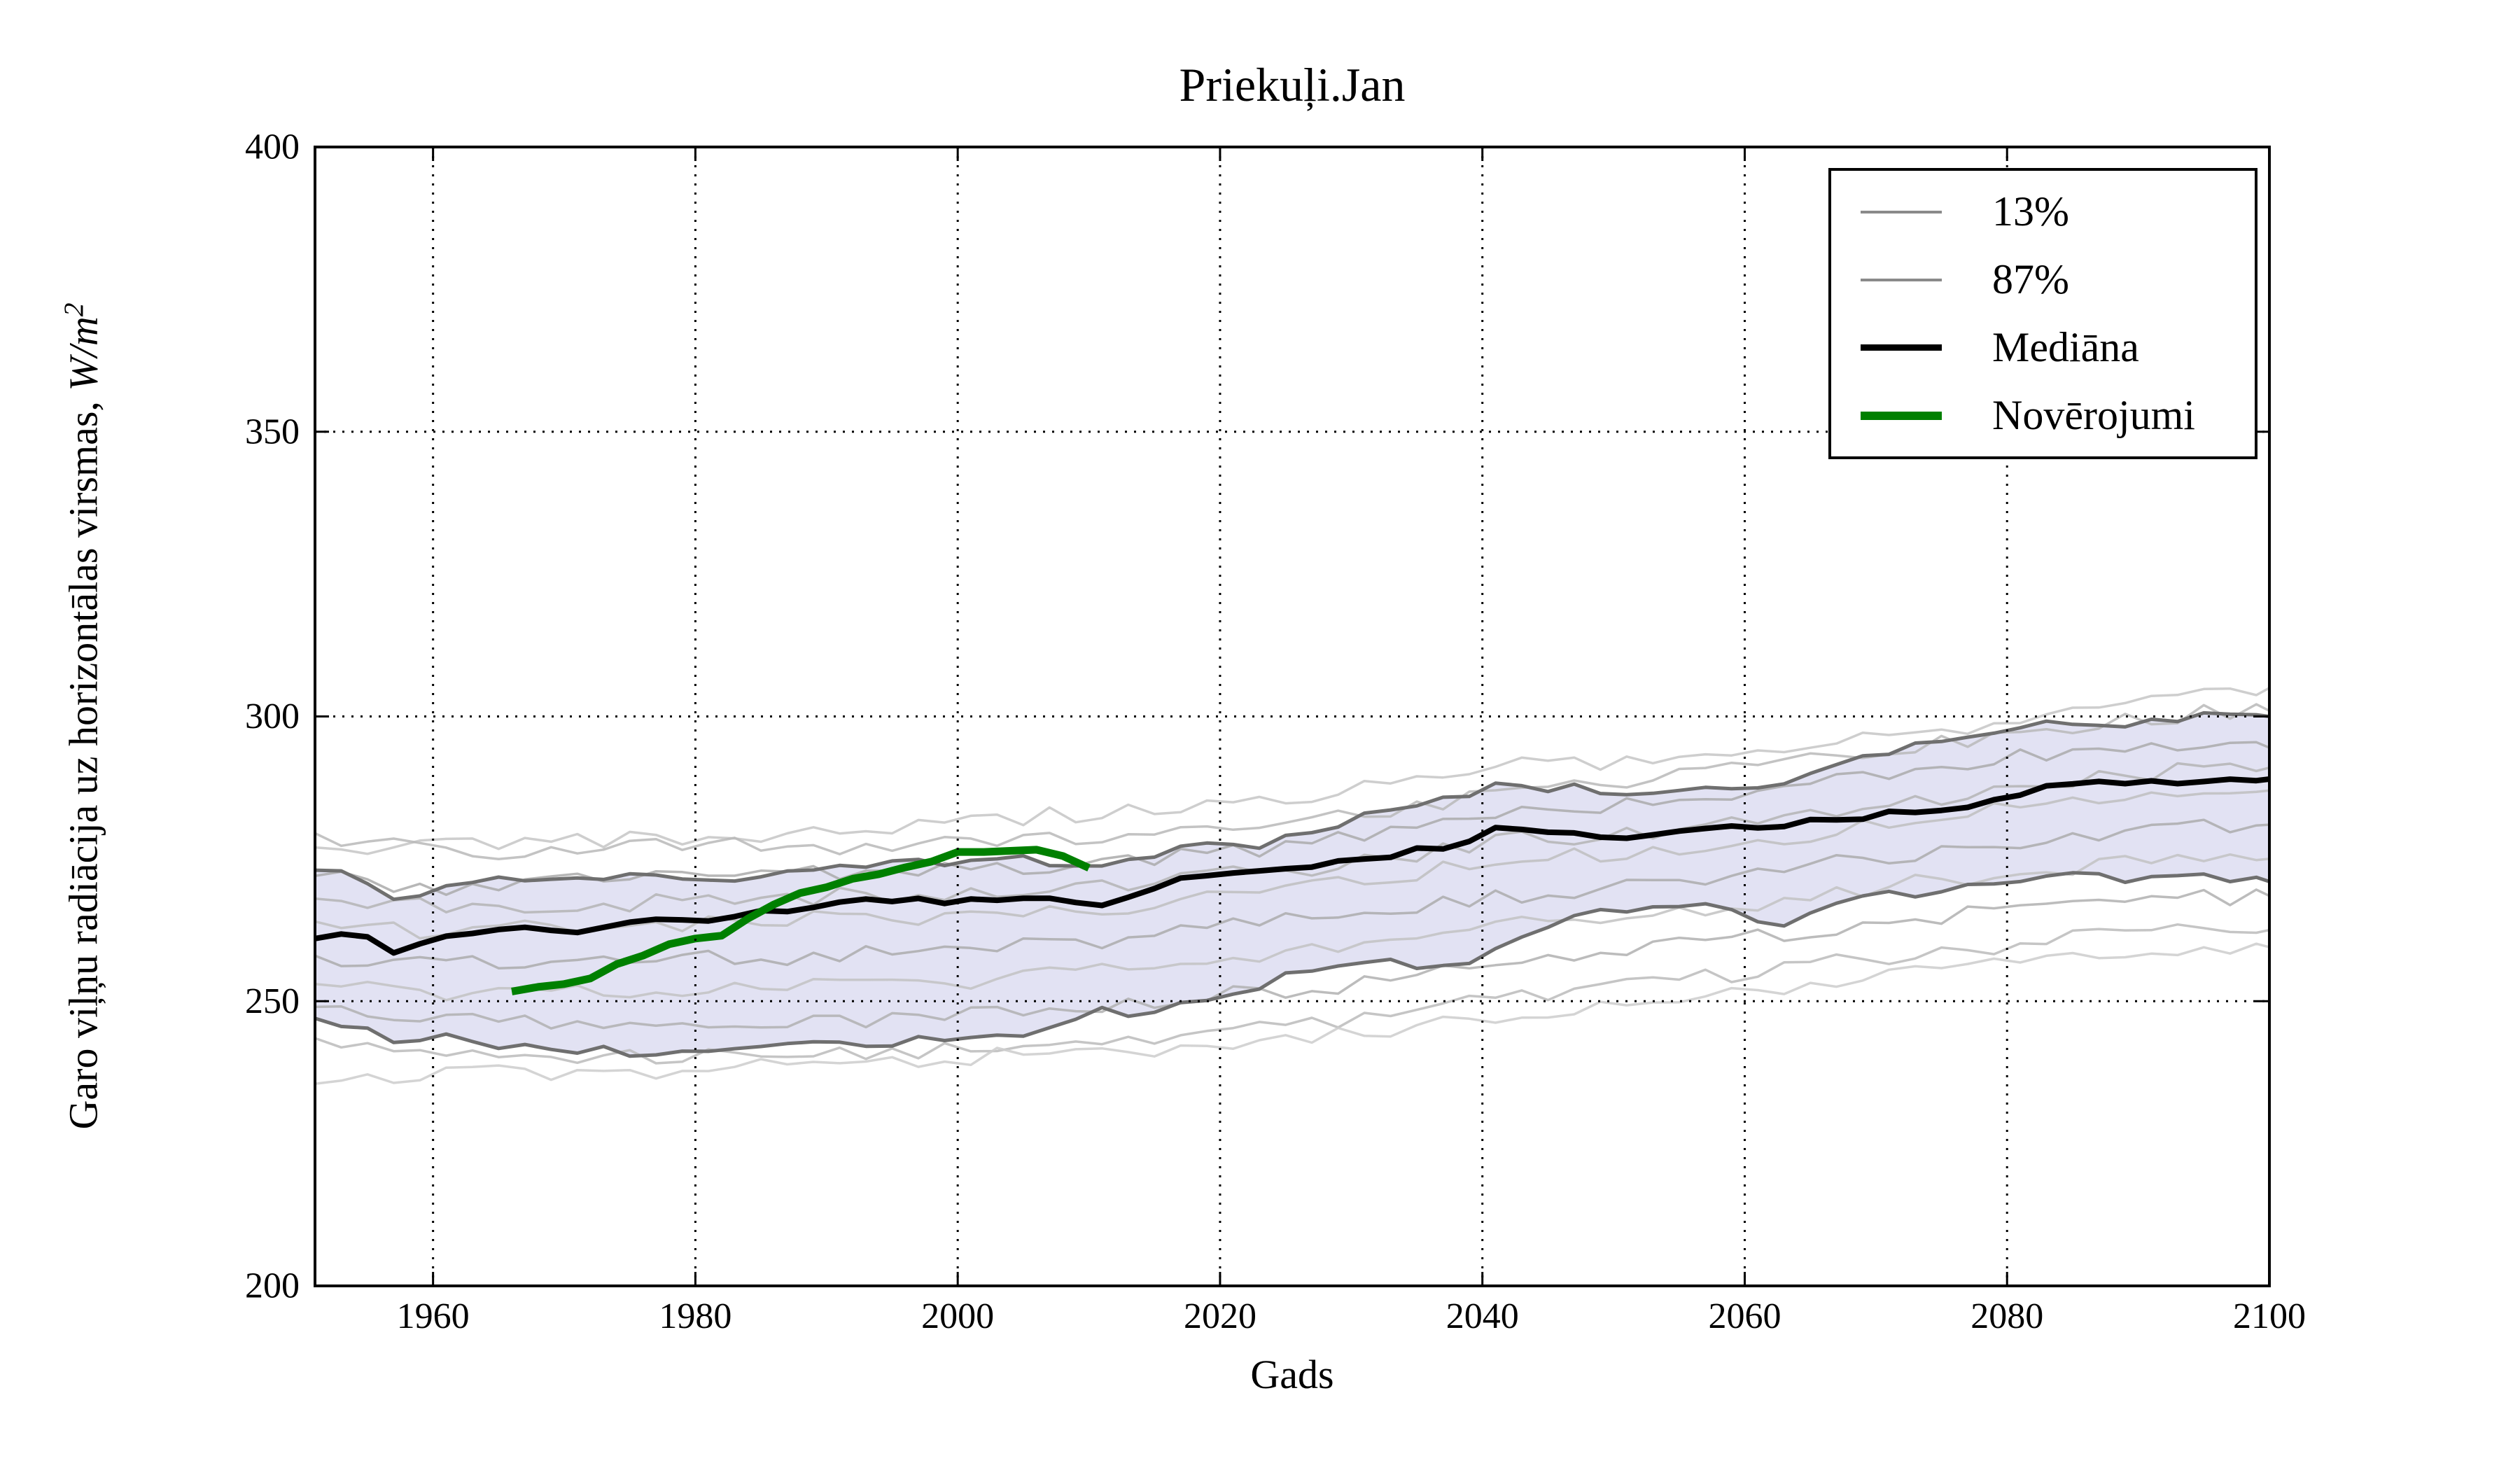  What do you see at coordinates (1744, 1316) in the screenshot?
I see `x-tick-label: 2060` at bounding box center [1744, 1316].